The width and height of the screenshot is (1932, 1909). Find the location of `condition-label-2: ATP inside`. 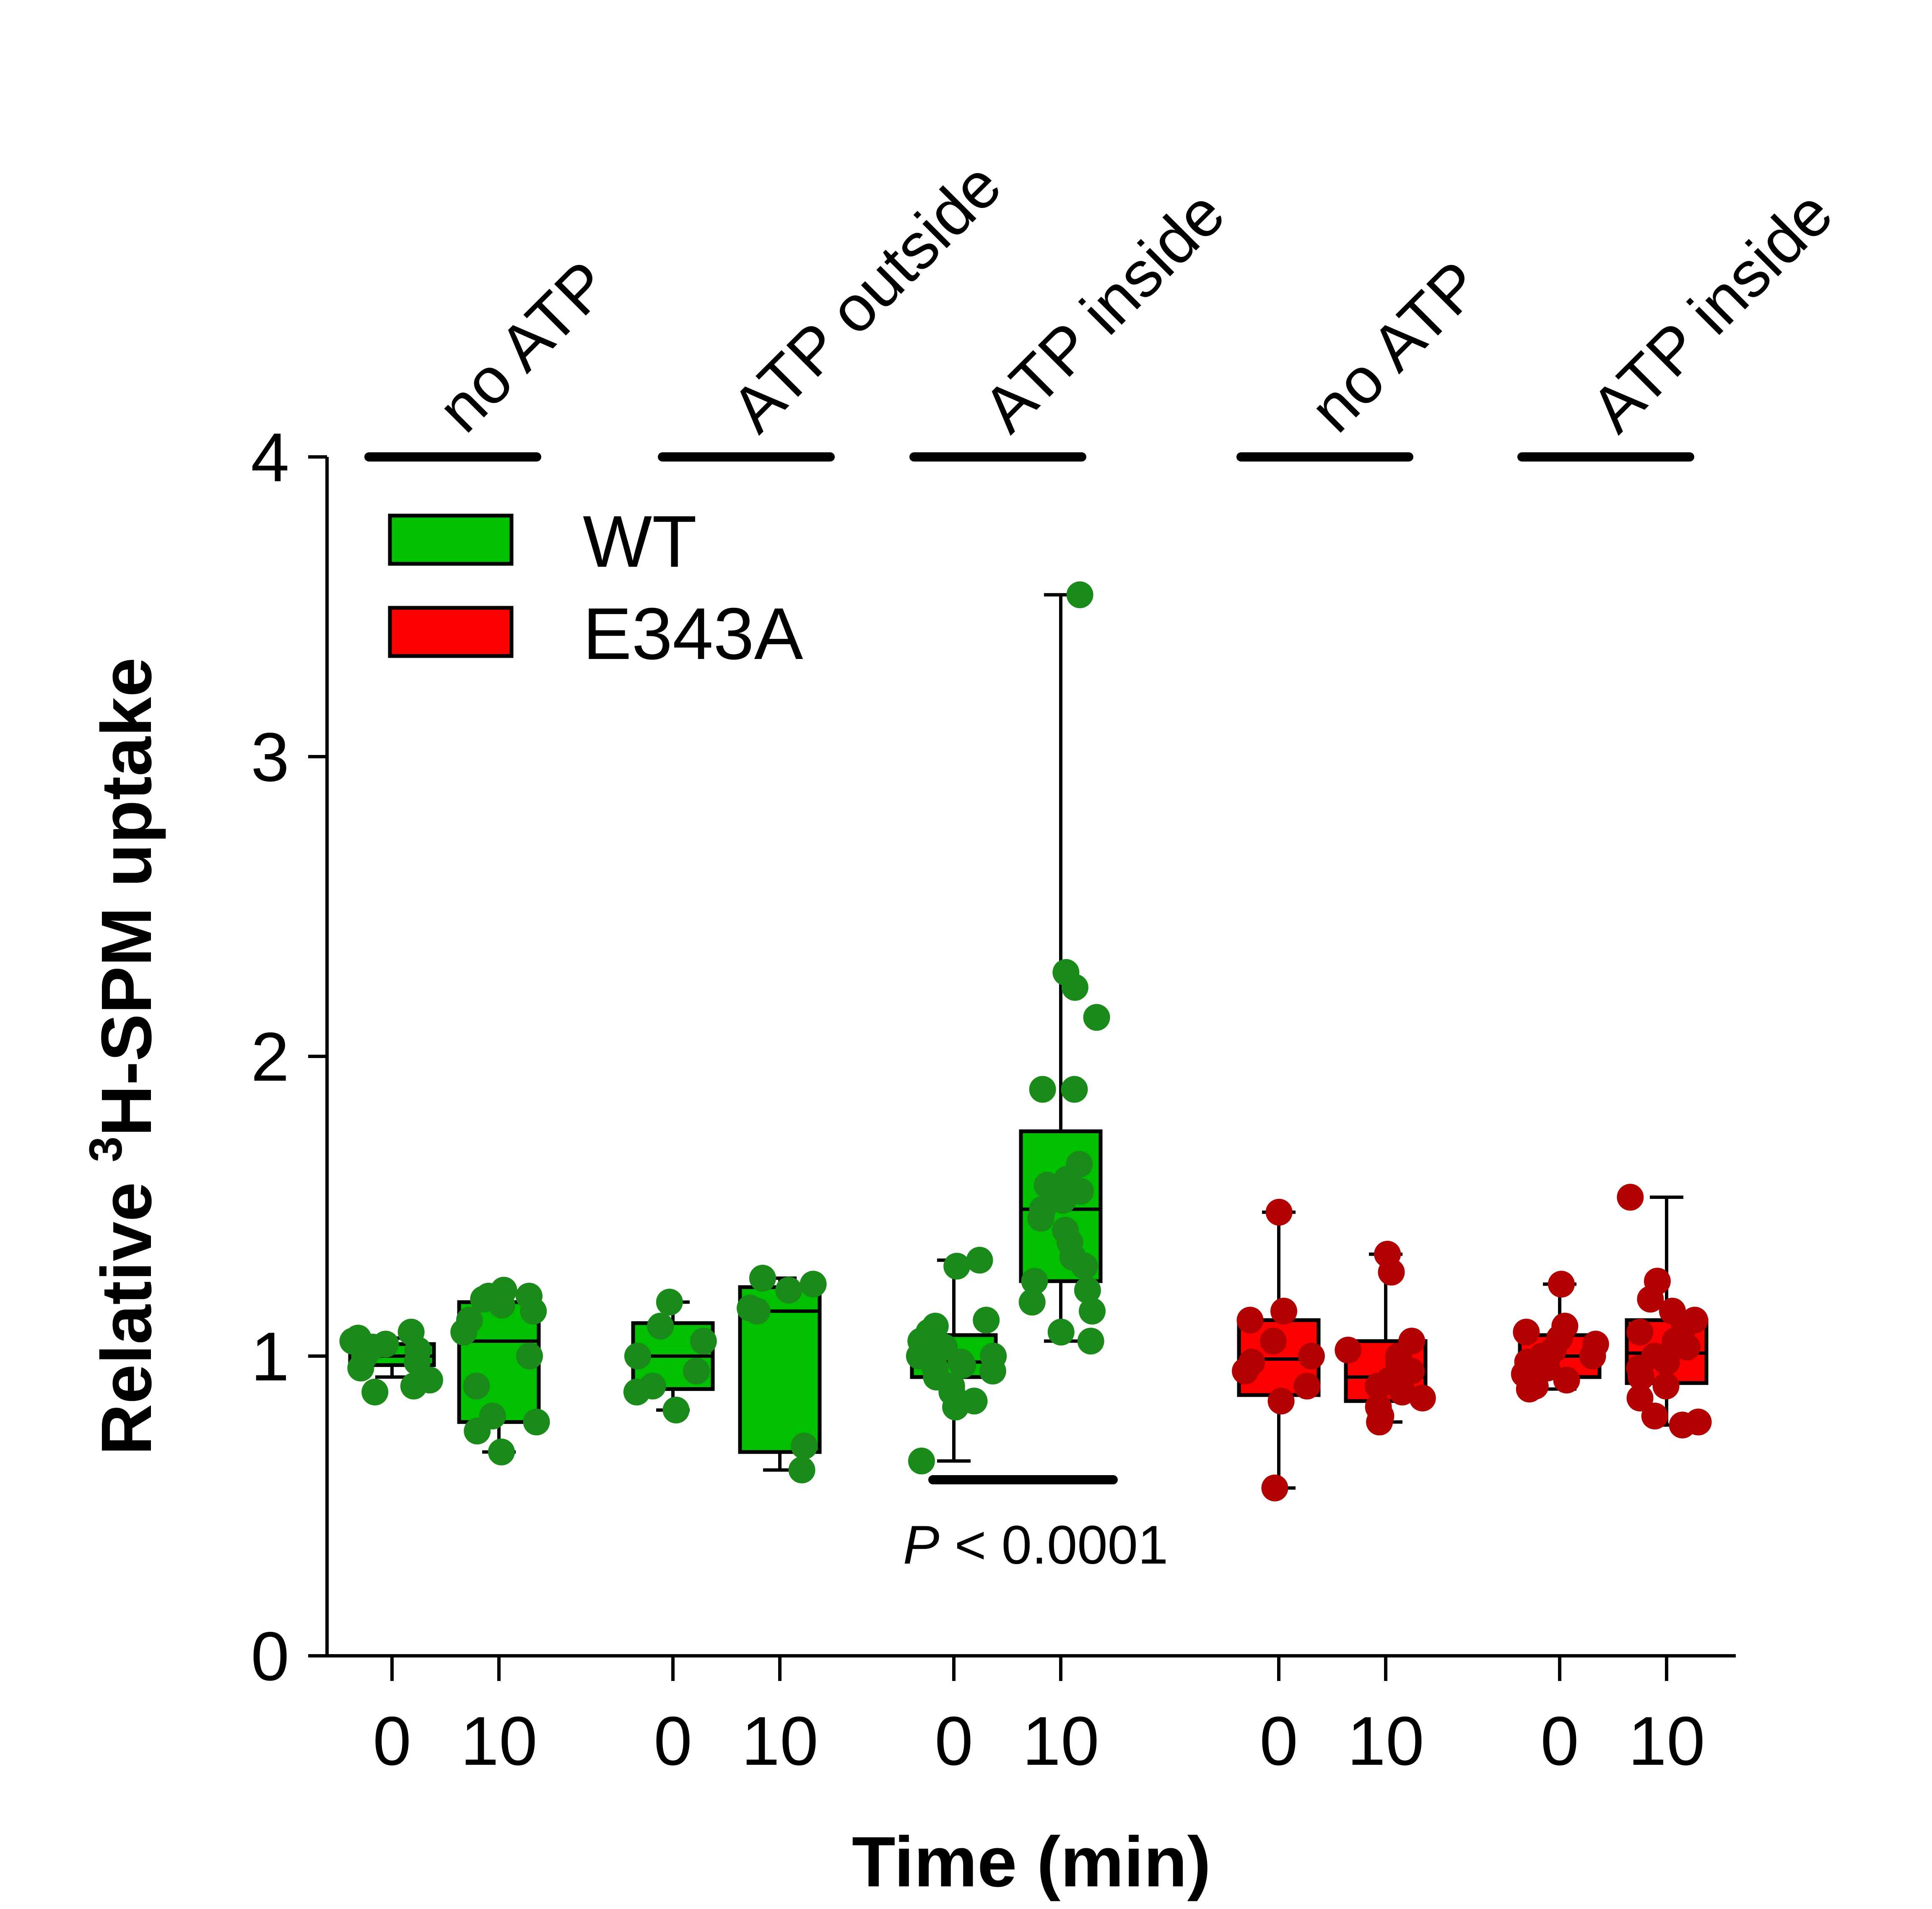

condition-label-2: ATP inside is located at coordinates (1103, 311).